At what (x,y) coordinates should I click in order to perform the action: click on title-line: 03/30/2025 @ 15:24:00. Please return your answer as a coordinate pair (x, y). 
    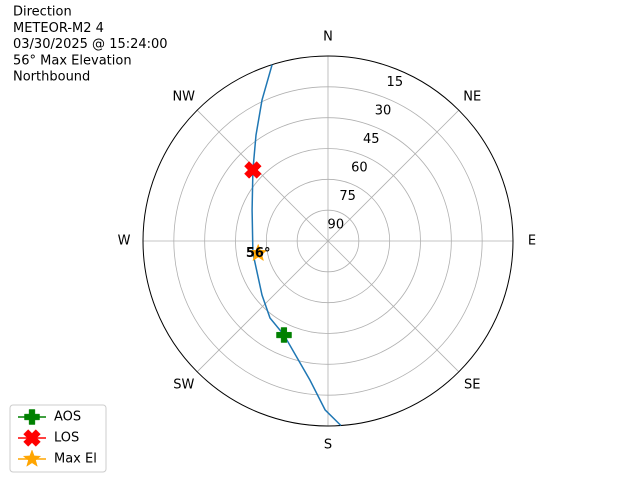
    Looking at the image, I should click on (90, 44).